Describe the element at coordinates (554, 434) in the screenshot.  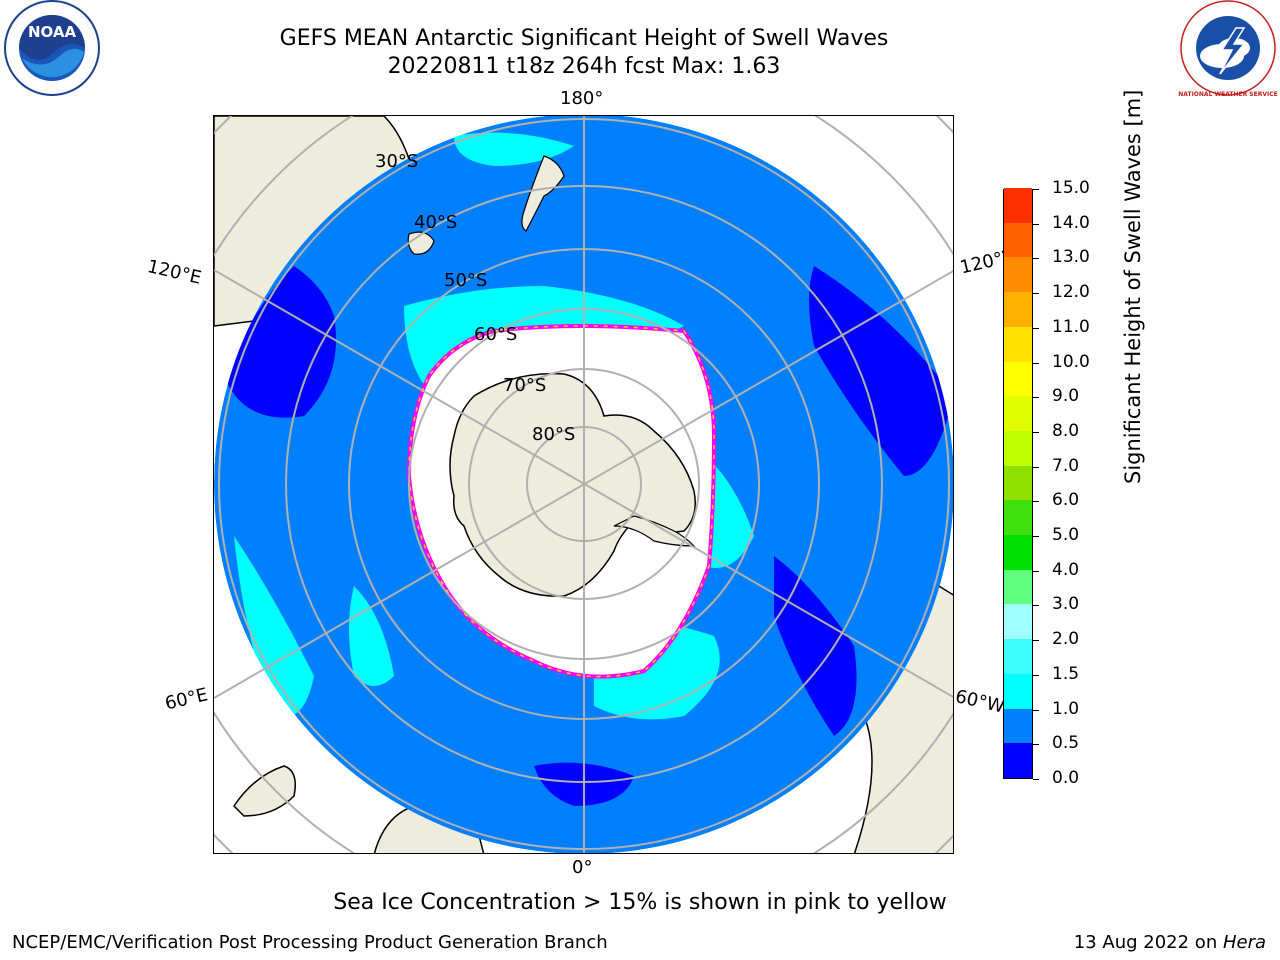
I see `lat-label-80s: 80°S` at that location.